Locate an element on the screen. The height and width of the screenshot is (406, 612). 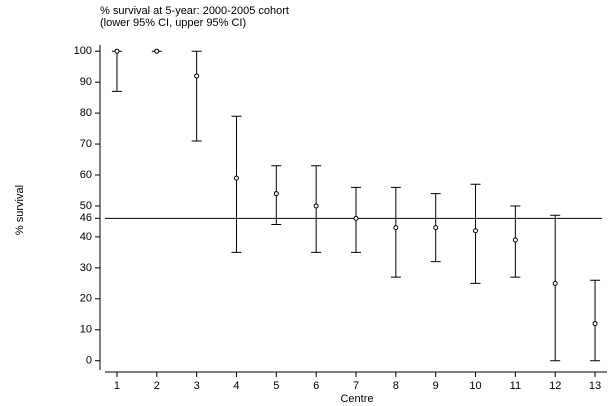
x-tick-label: 4 is located at coordinates (236, 386).